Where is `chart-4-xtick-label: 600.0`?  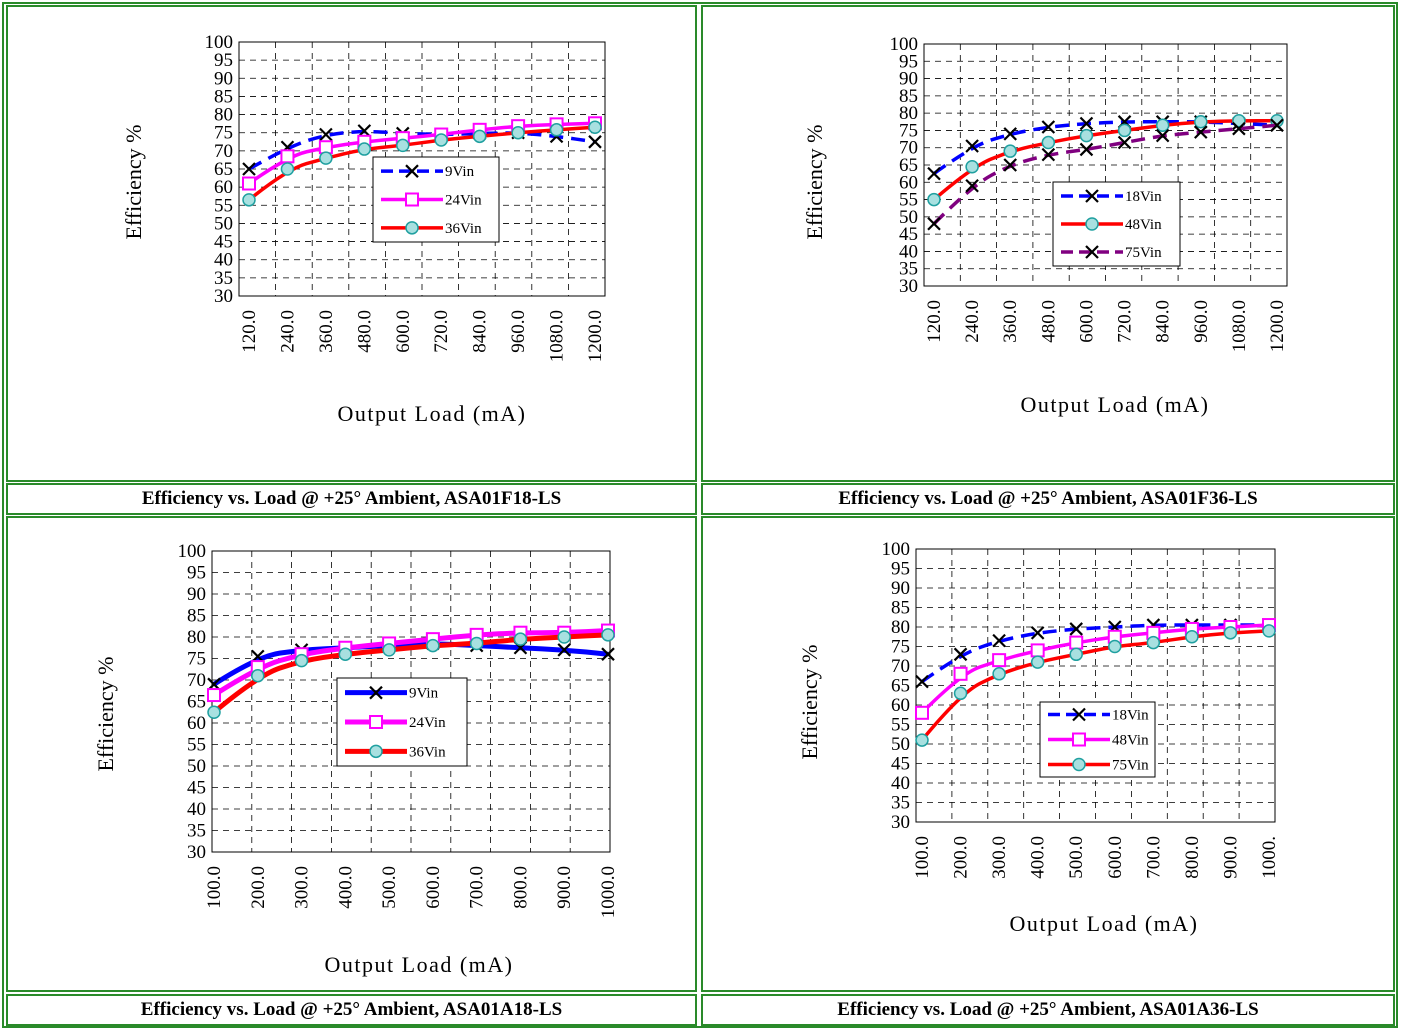 chart-4-xtick-label: 600.0 is located at coordinates (1115, 857).